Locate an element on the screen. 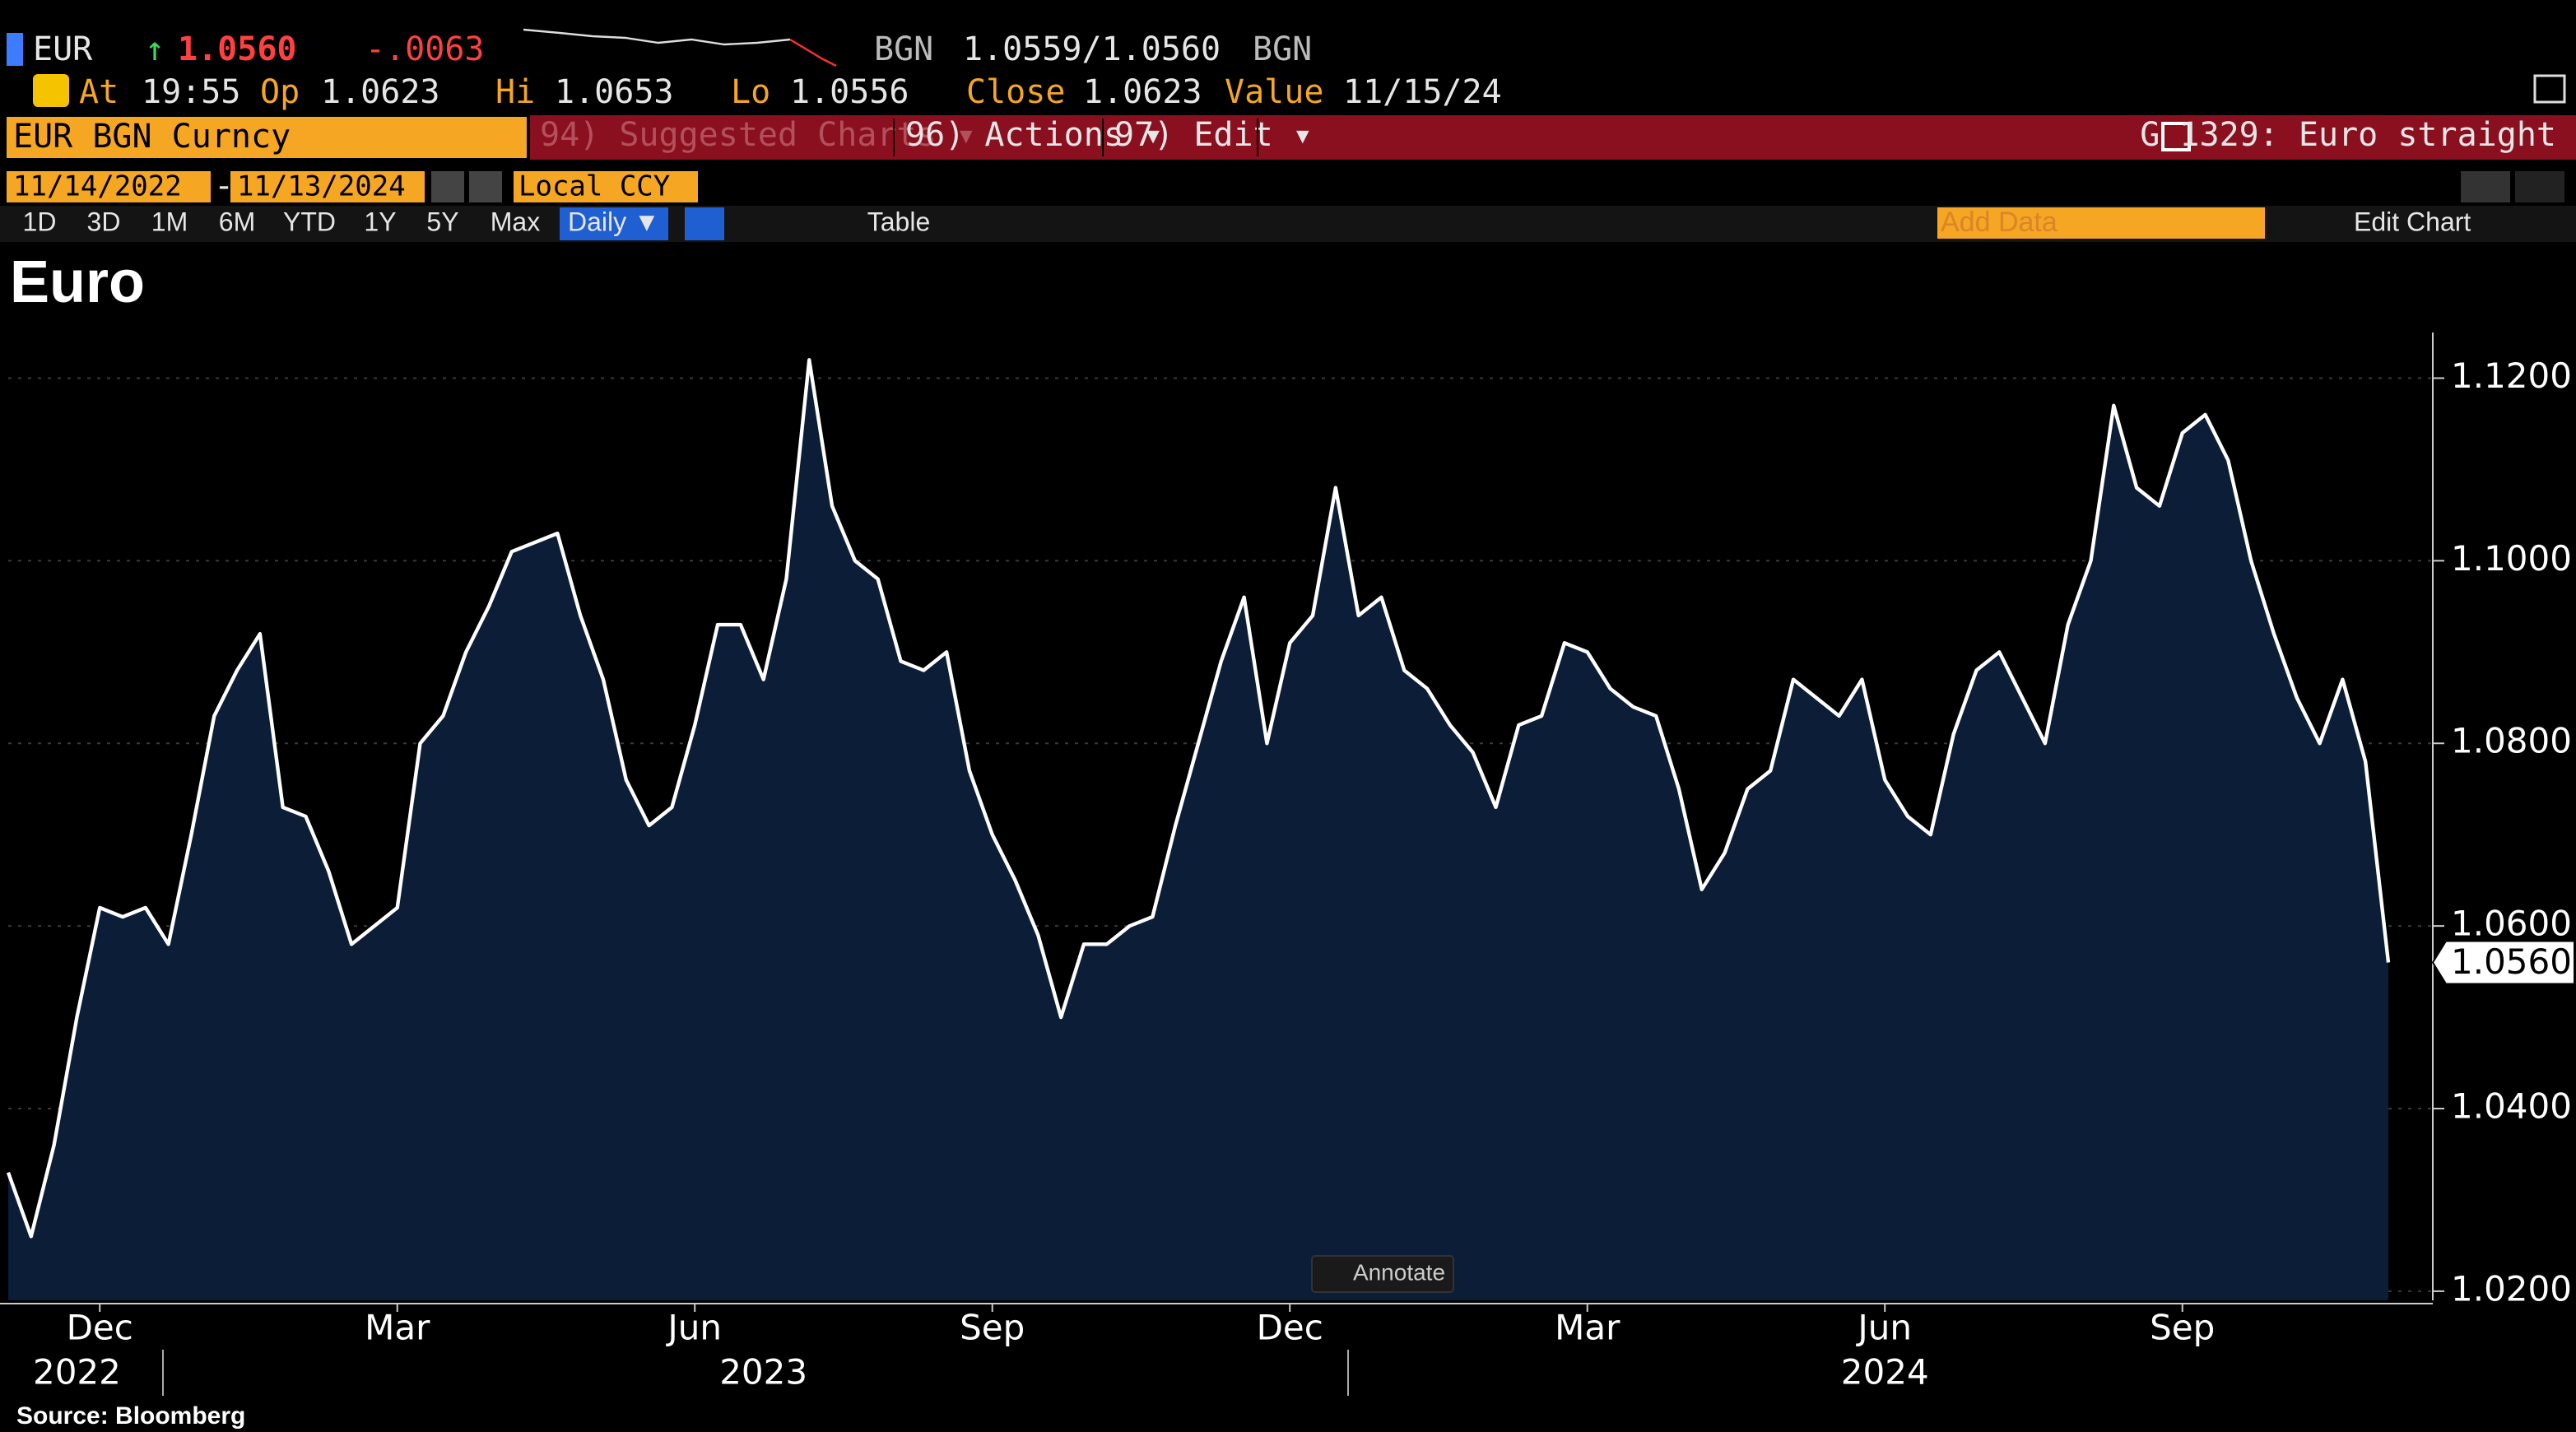 This screenshot has width=2576, height=1432. end-date: 11/13/2024 is located at coordinates (321, 186).